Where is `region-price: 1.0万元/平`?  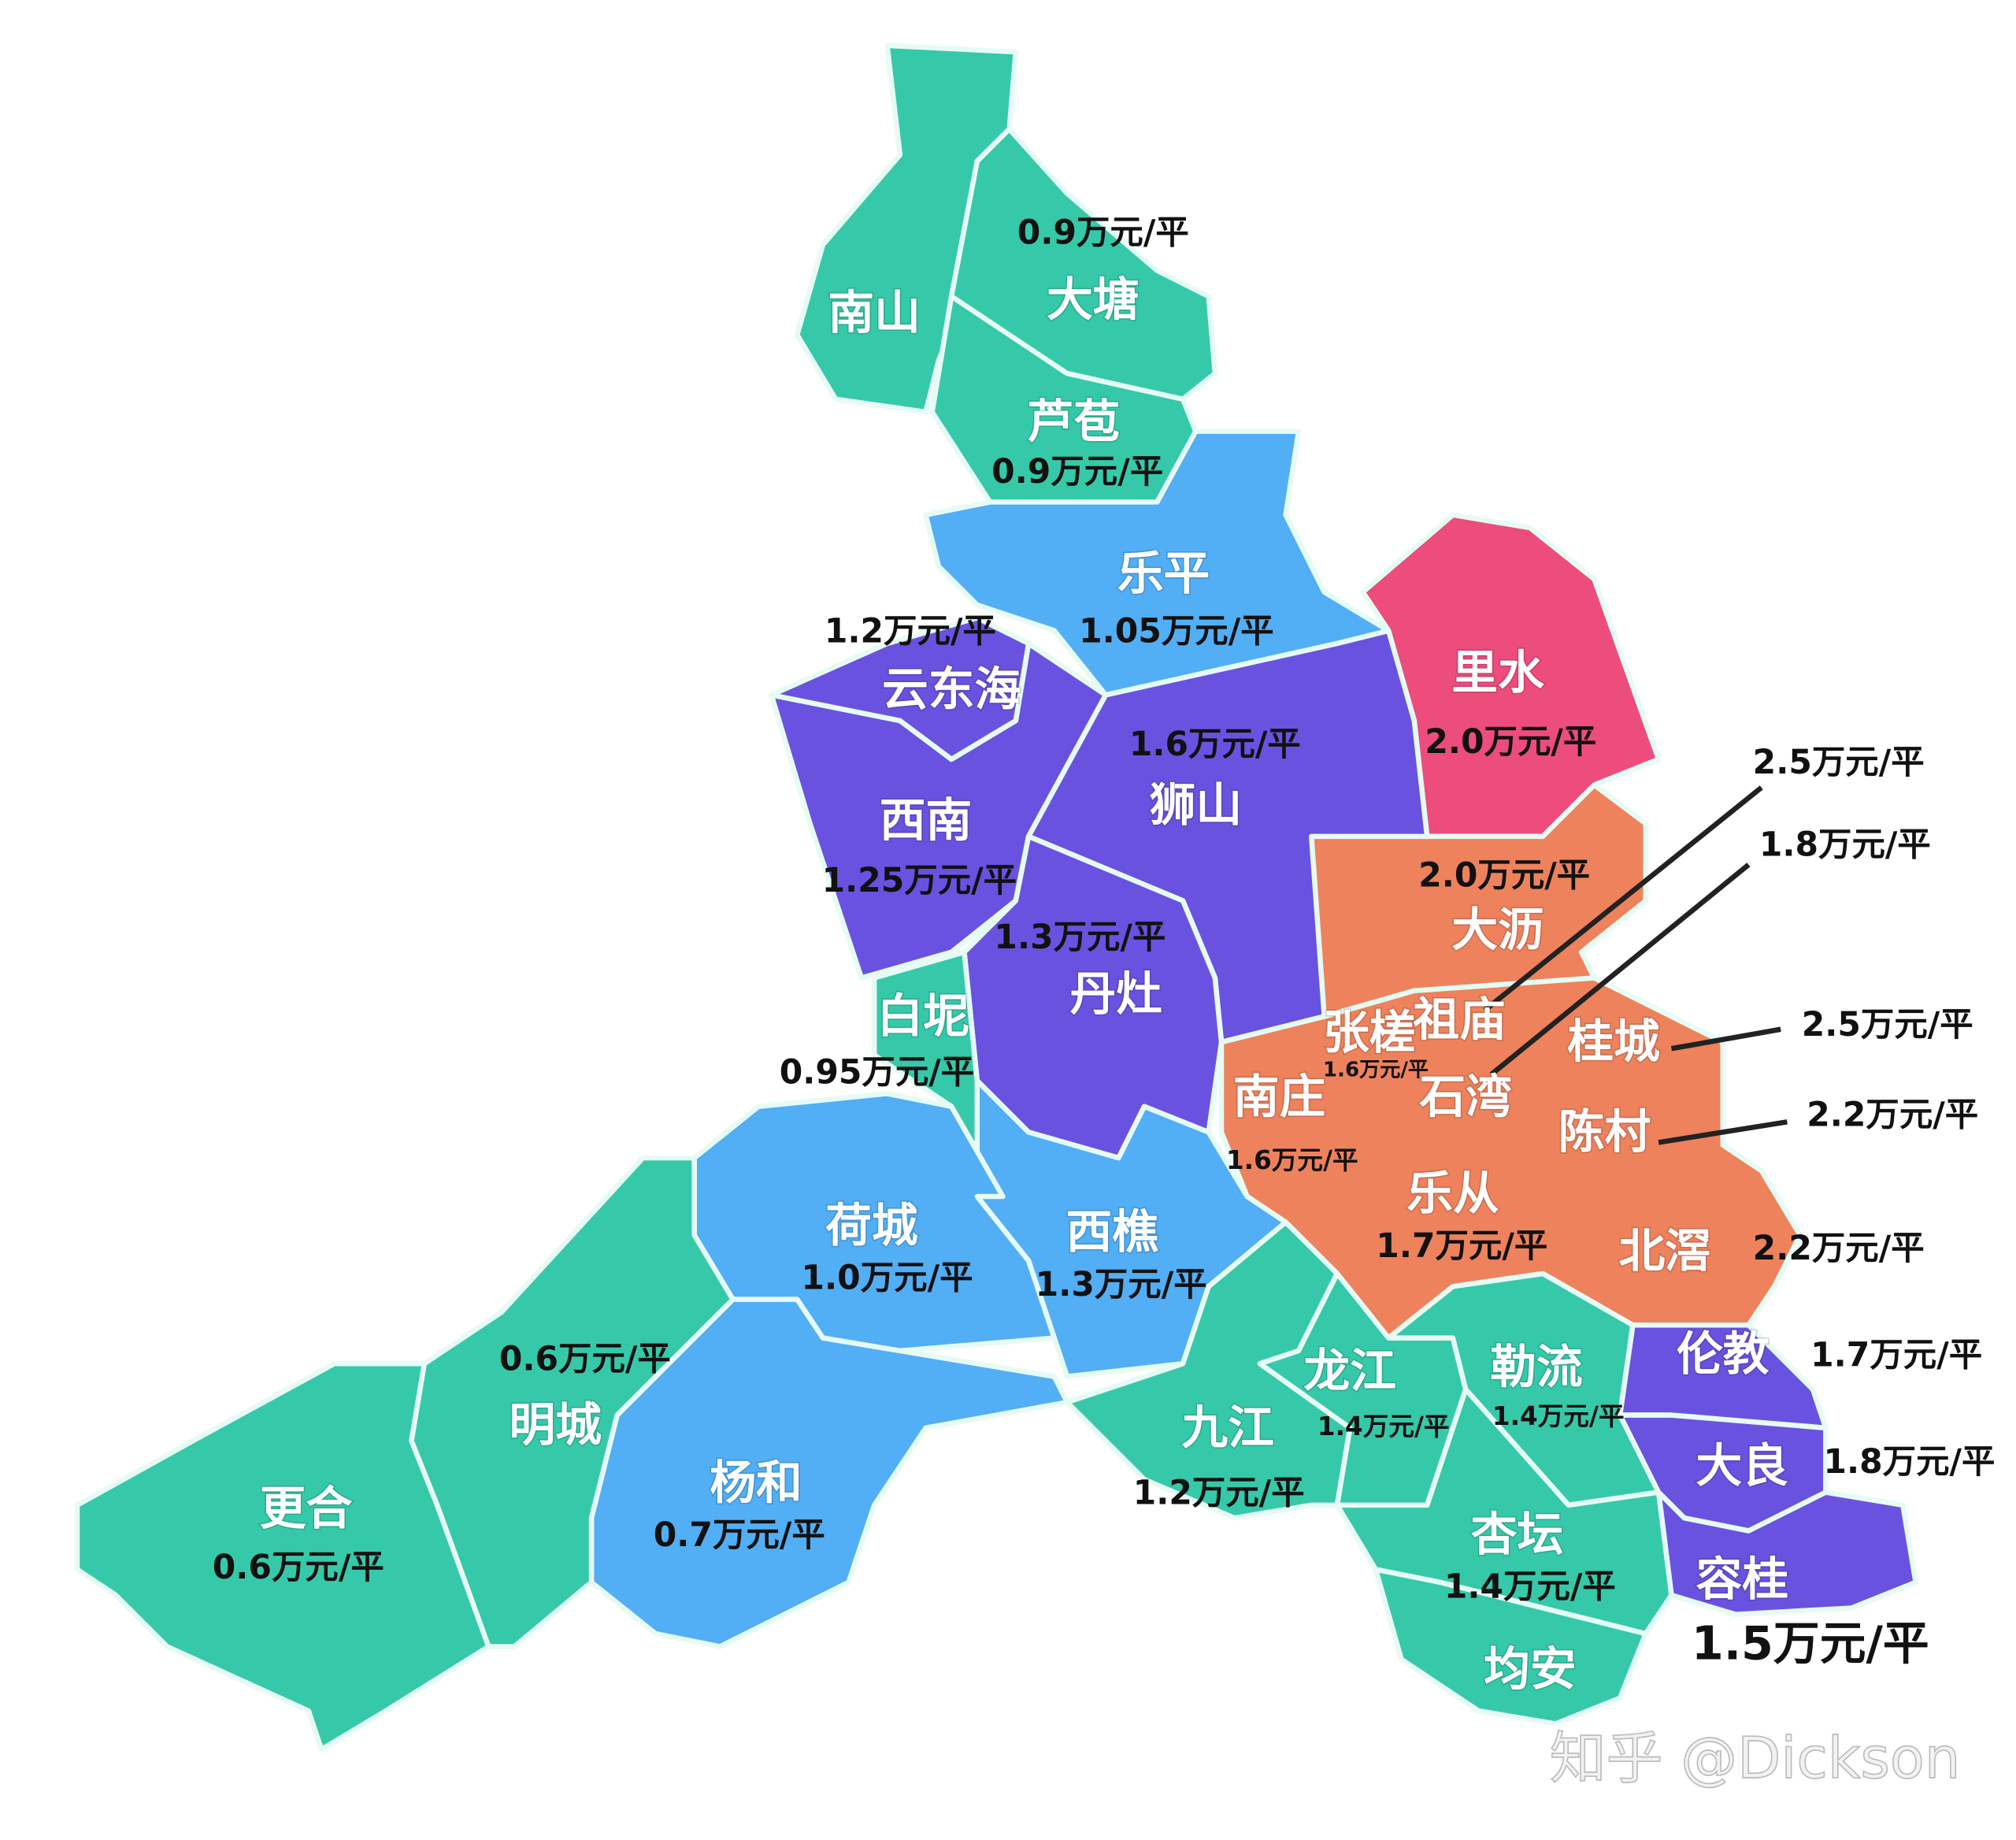 region-price: 1.0万元/平 is located at coordinates (887, 1278).